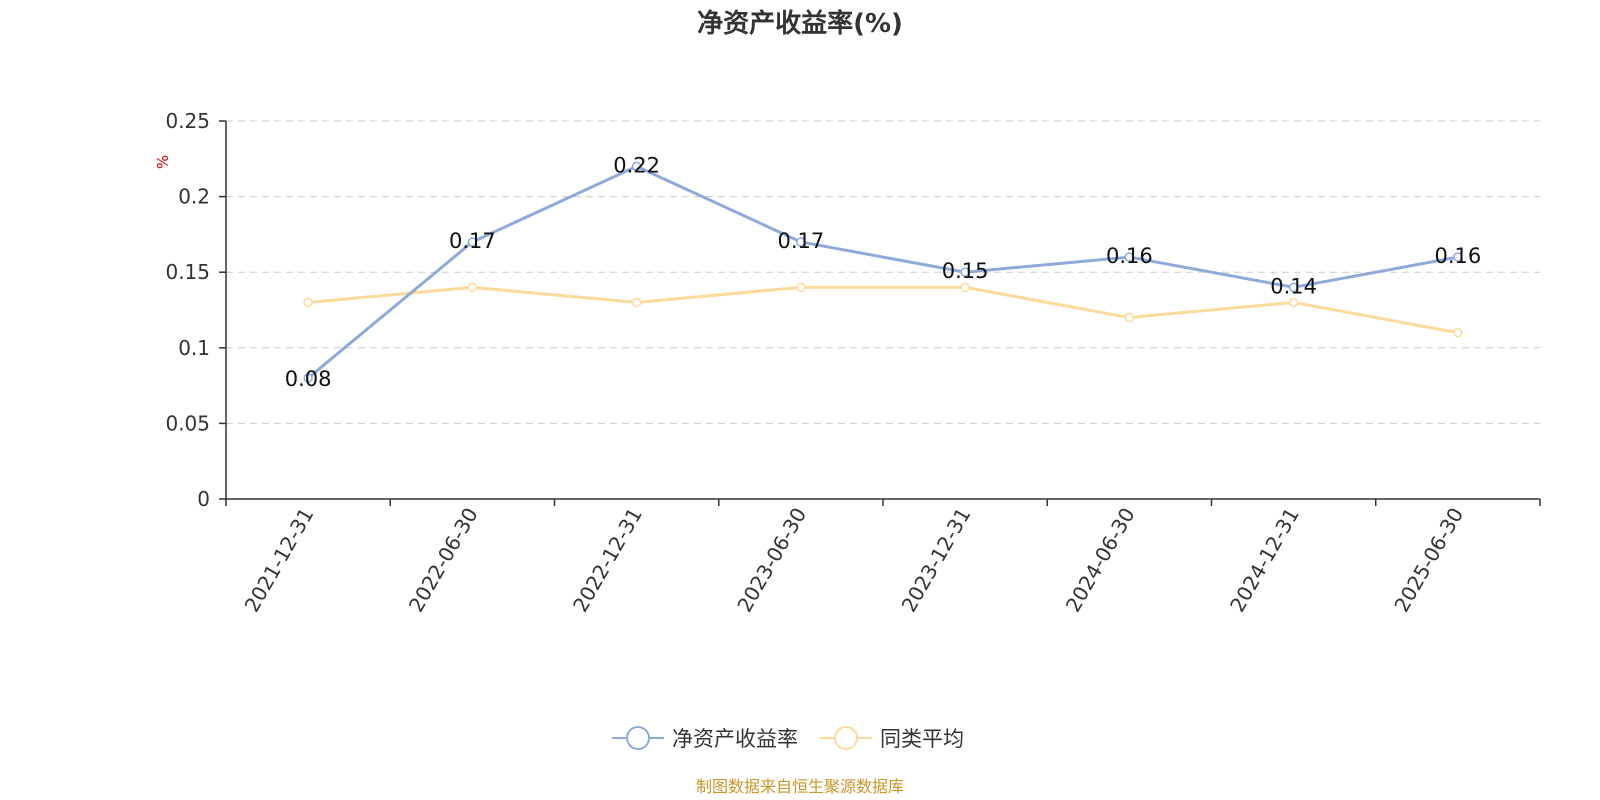  Describe the element at coordinates (883, 310) in the screenshot. I see `series-line` at that location.